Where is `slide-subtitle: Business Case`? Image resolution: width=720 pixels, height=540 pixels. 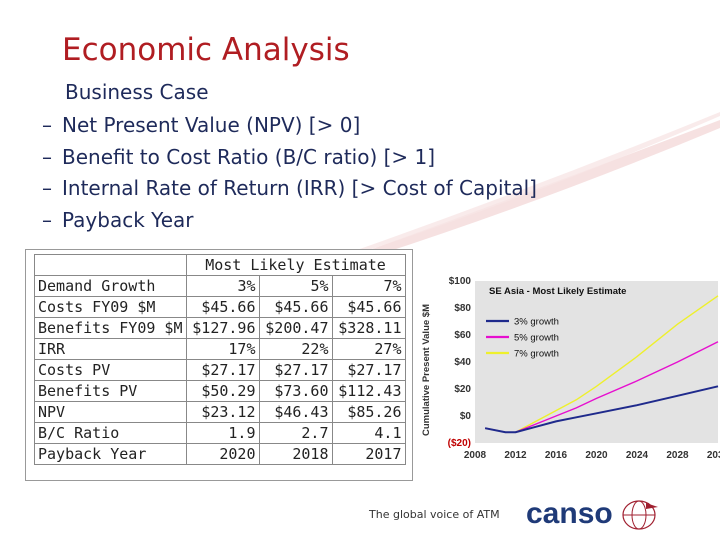 slide-subtitle: Business Case is located at coordinates (137, 92).